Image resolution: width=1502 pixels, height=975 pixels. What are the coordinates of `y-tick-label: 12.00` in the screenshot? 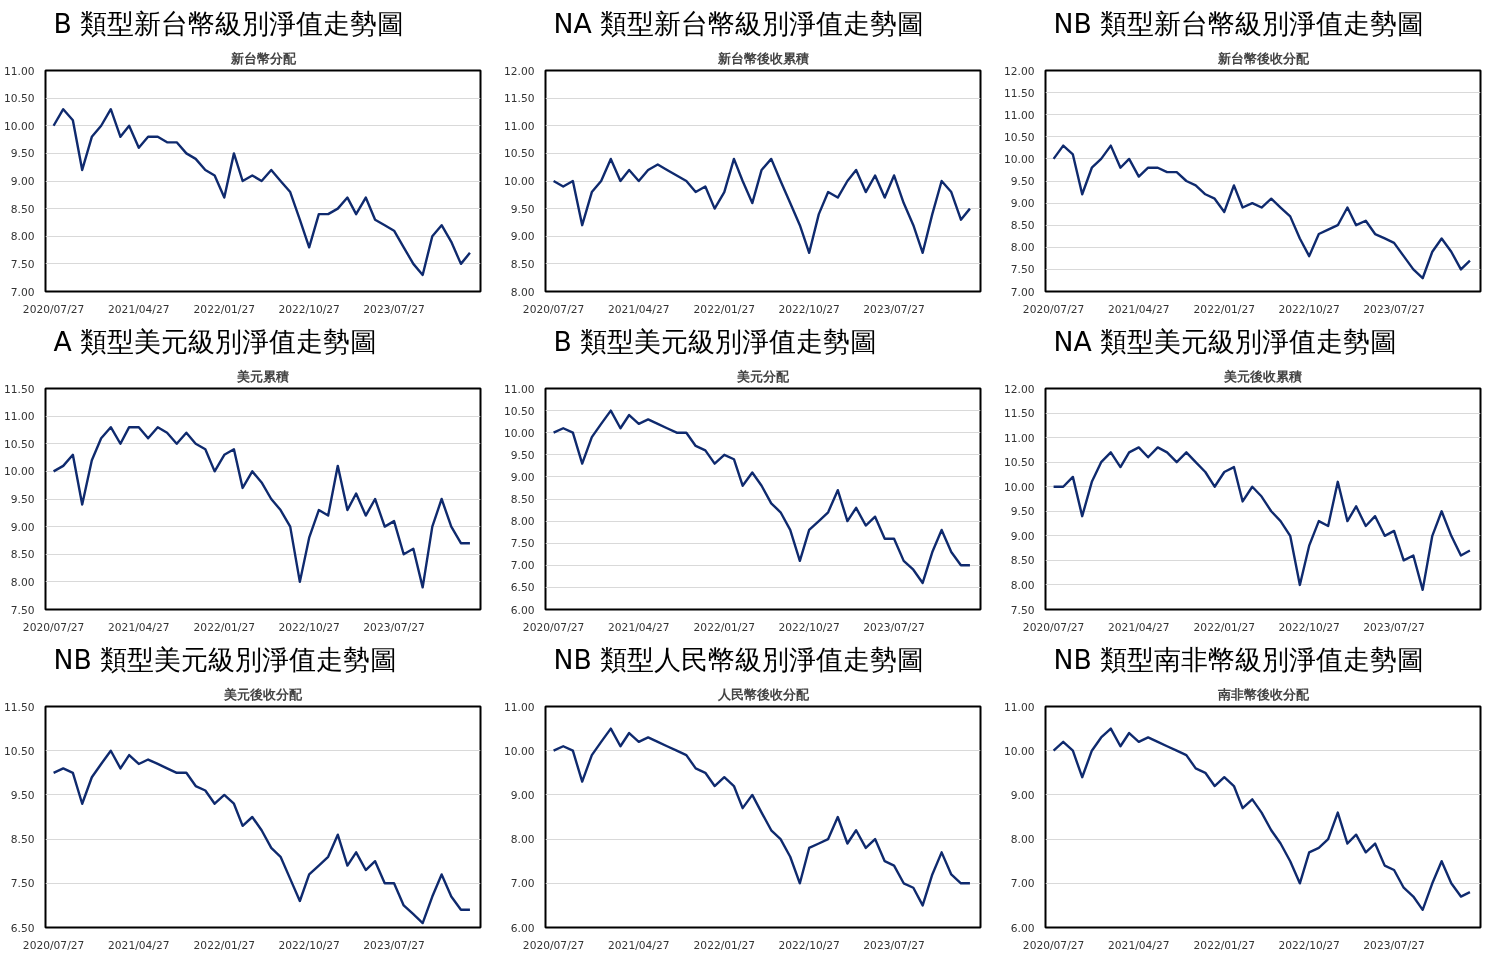 It's located at (519, 71).